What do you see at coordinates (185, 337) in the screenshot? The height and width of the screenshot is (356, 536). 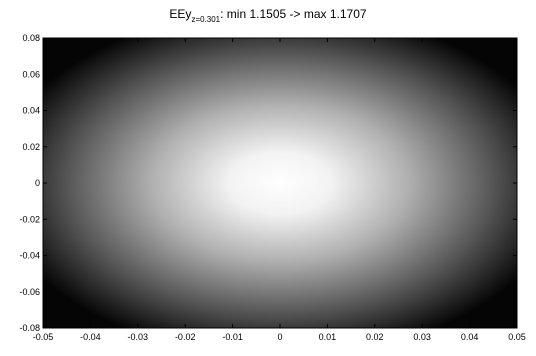 I see `x-tick-label: -0.02` at bounding box center [185, 337].